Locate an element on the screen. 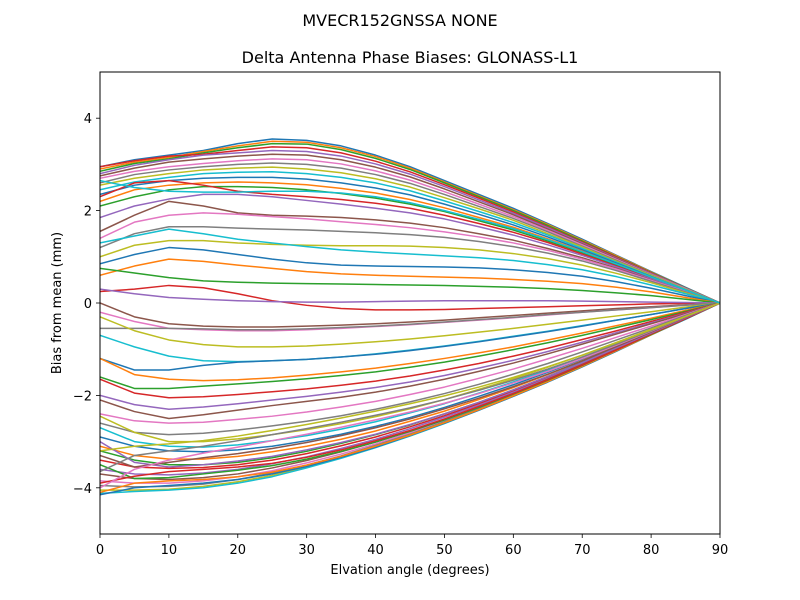 This screenshot has height=600, width=800. y-tick-label: −4 is located at coordinates (82, 489).